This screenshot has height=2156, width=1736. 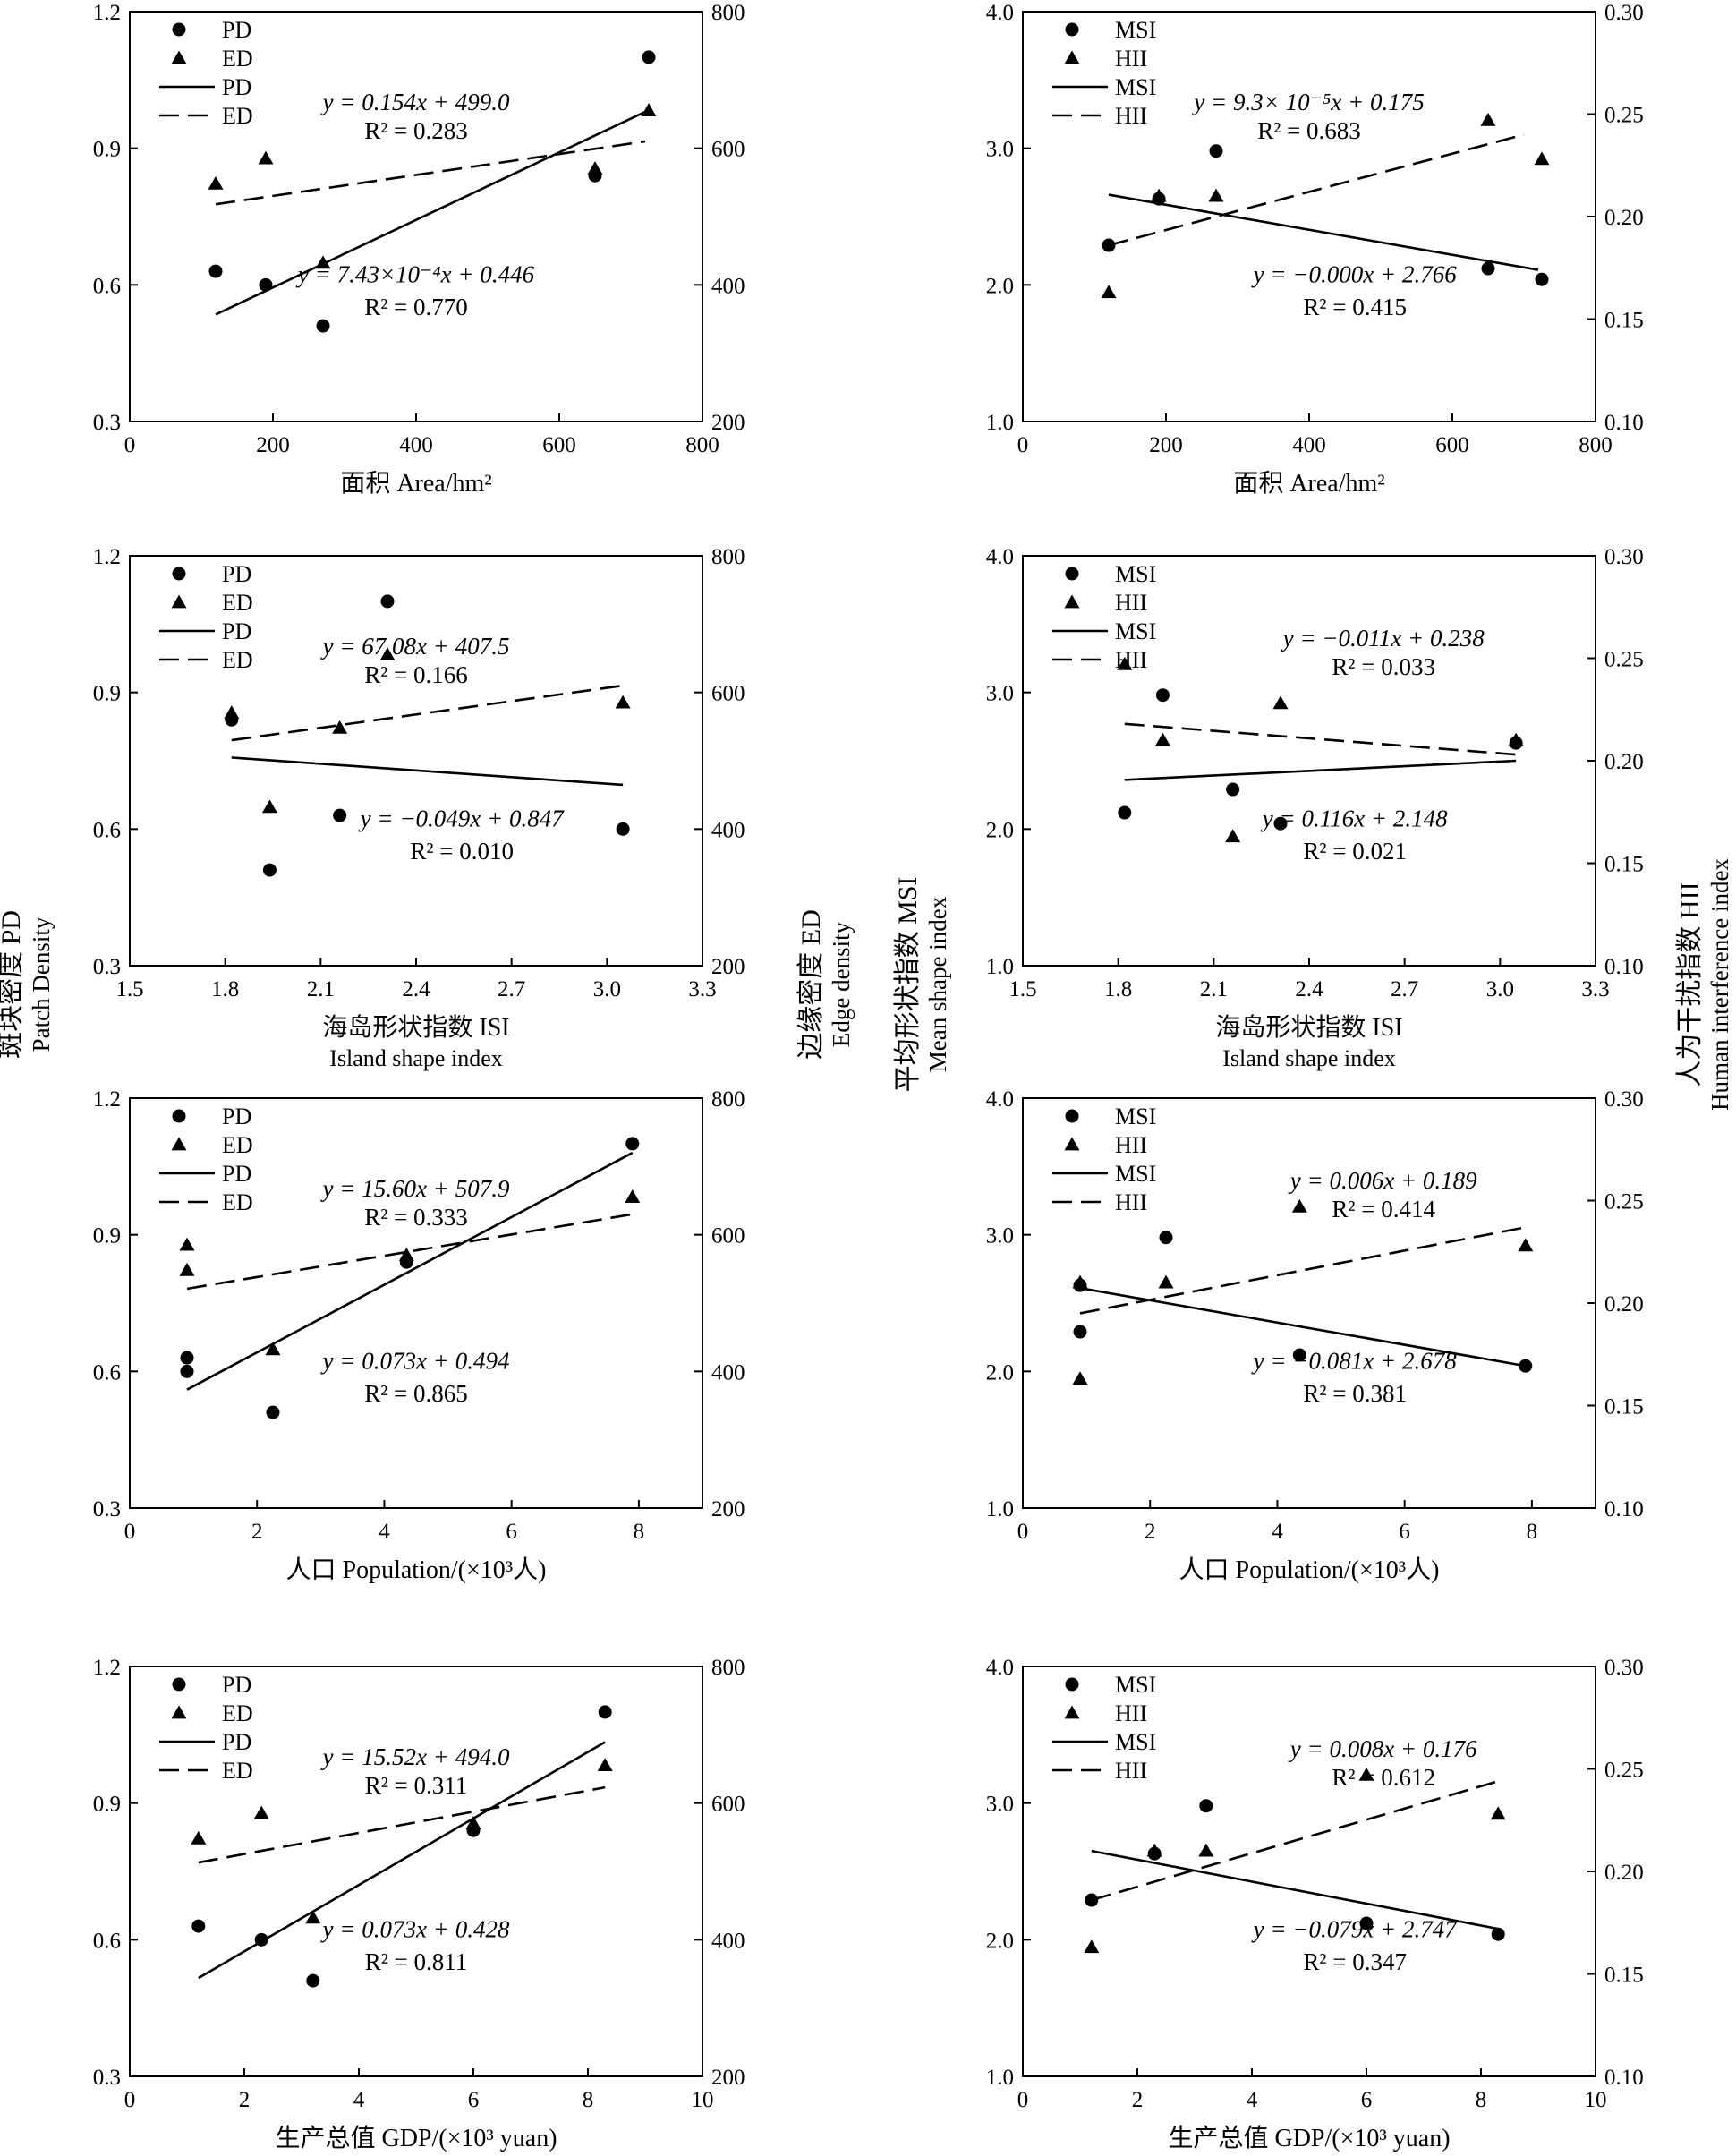 What do you see at coordinates (107, 1941) in the screenshot?
I see `y-tick-label-left: 0.6` at bounding box center [107, 1941].